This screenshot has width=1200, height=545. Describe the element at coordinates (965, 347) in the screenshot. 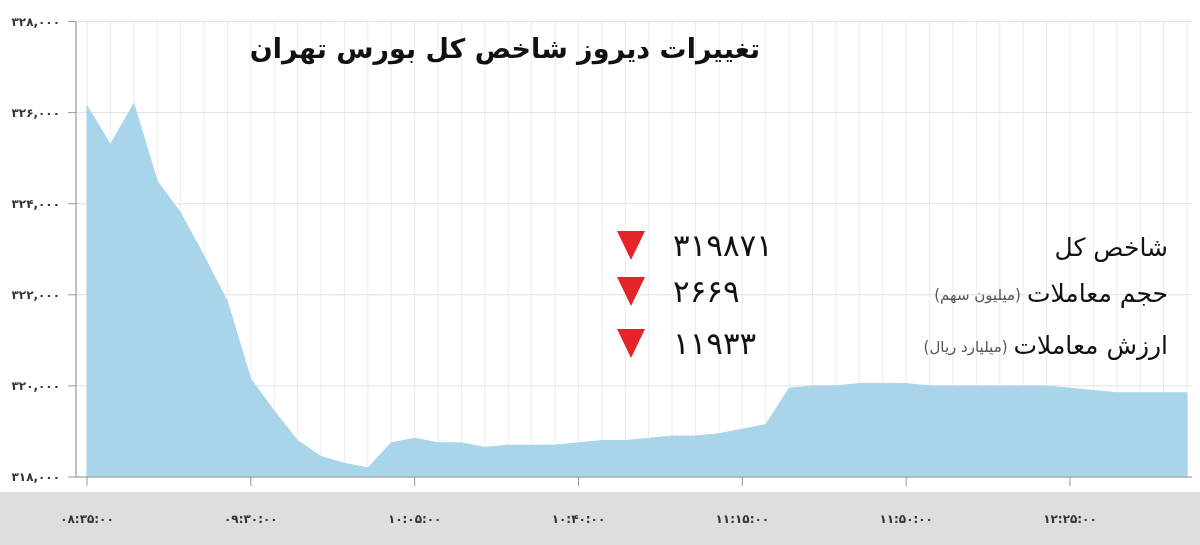

I see `annotation: (میلیارد ریال)` at that location.